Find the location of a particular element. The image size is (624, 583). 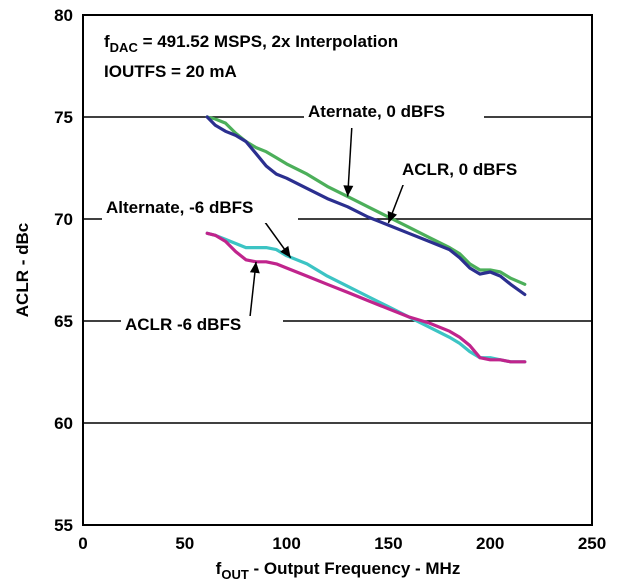

annotation-label-2: Alternate, -6 dBFS is located at coordinates (179, 207).